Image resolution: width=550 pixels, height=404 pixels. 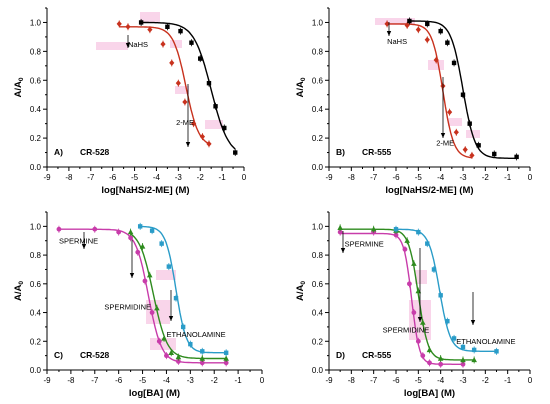 I want to click on x-axis-label: log[BA] (M), so click(x=154, y=393).